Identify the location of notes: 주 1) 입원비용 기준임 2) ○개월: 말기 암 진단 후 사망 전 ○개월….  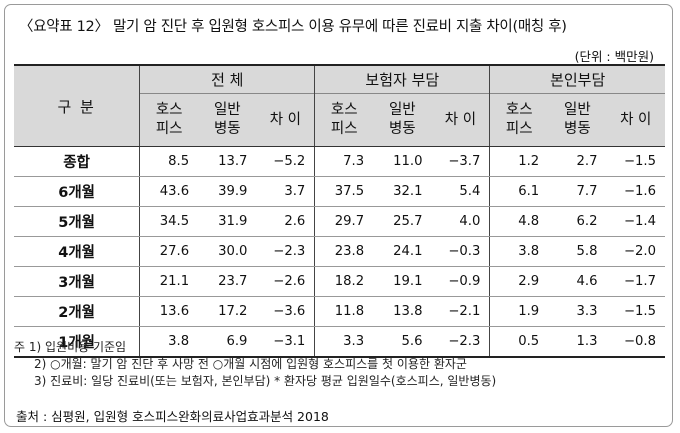
(255, 364).